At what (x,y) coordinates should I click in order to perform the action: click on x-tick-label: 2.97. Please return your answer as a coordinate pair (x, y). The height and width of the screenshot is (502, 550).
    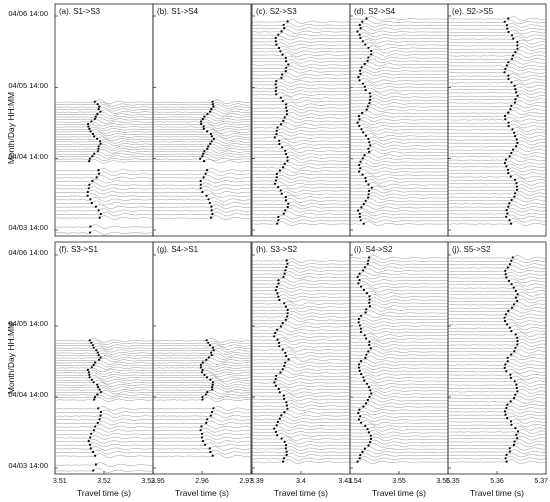
    Looking at the image, I should click on (246, 481).